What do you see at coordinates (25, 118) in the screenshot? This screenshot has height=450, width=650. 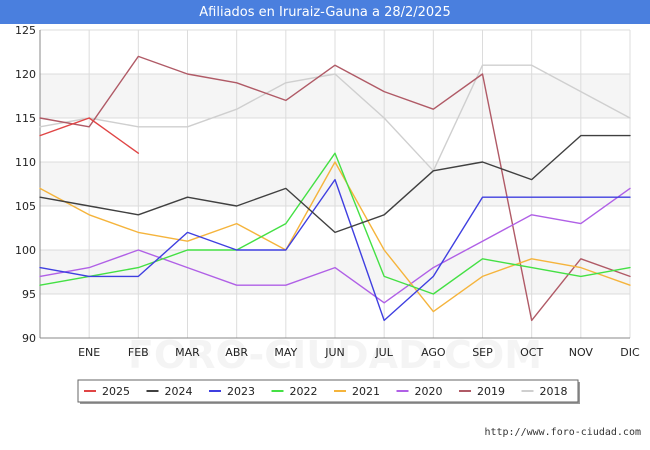 I see `y-tick-label: 115` at bounding box center [25, 118].